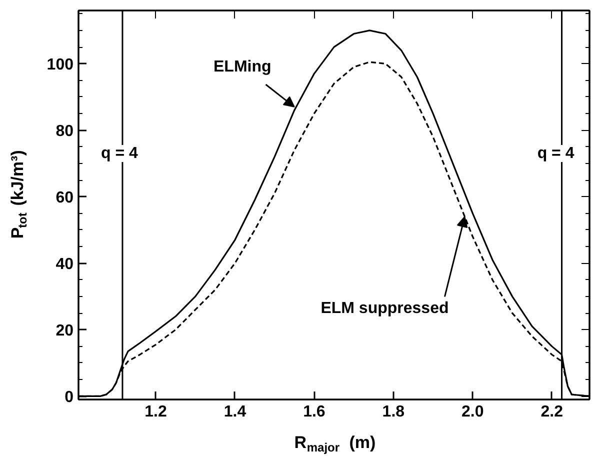 This screenshot has width=593, height=461. Describe the element at coordinates (235, 412) in the screenshot. I see `x-tick-label: 1.4` at that location.